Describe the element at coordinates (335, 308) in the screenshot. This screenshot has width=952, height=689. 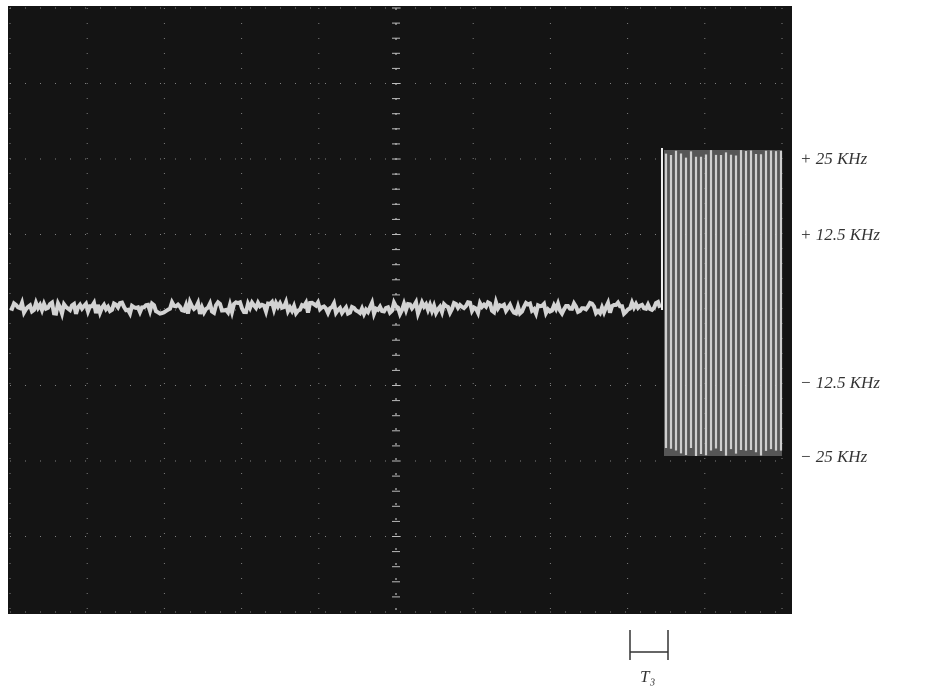
I see `baseline-noise` at that location.